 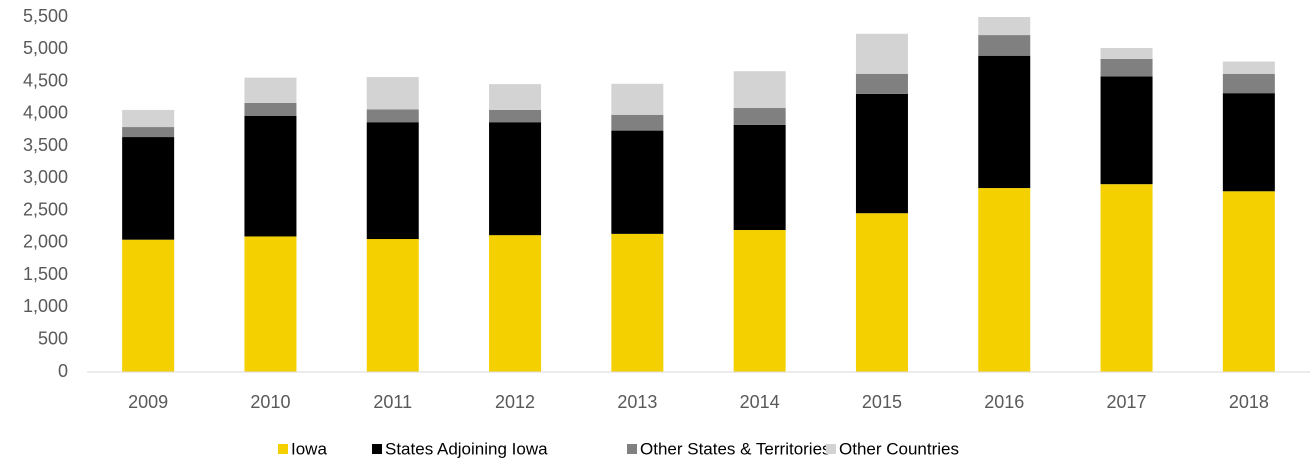 What do you see at coordinates (1004, 402) in the screenshot?
I see `x-tick-label: 2016` at bounding box center [1004, 402].